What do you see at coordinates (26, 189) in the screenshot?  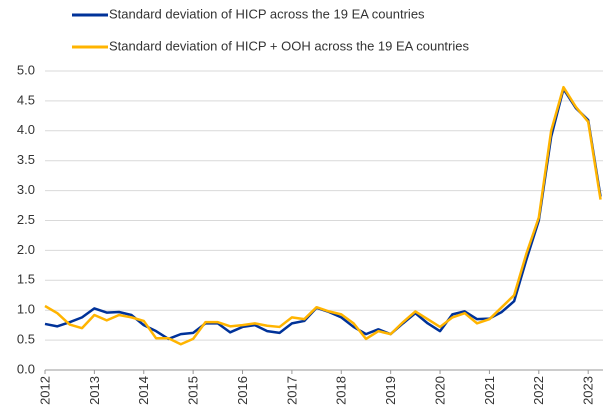 I see `y-tick-label: 3.0` at bounding box center [26, 189].